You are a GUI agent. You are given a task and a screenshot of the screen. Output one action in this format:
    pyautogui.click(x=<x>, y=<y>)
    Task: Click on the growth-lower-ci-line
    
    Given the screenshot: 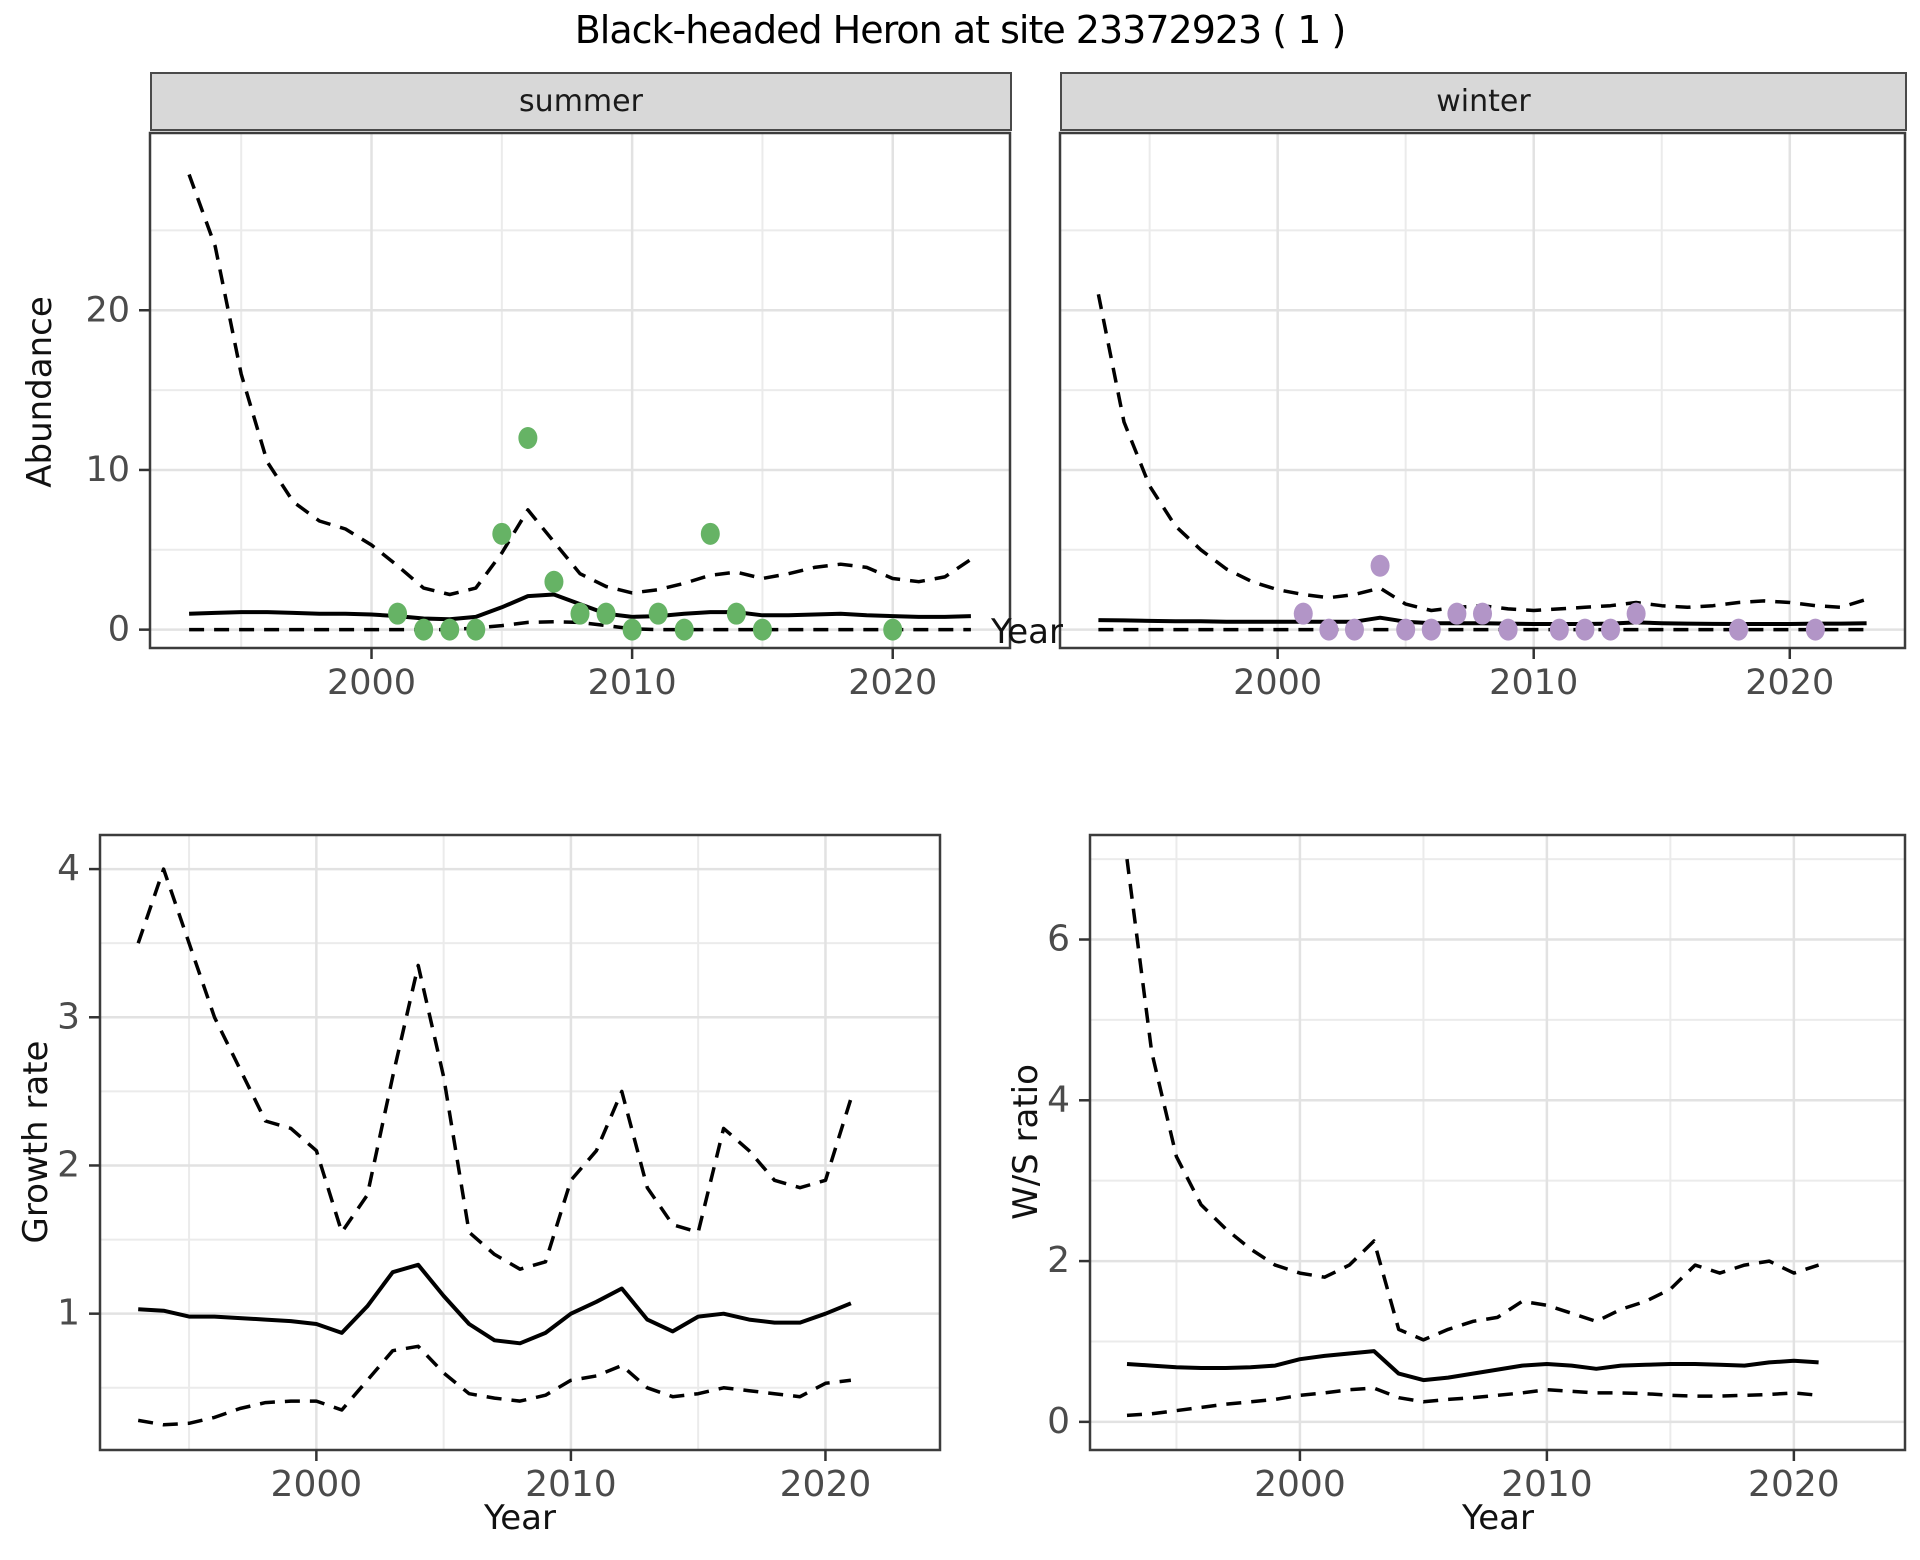 What is the action you would take?
    pyautogui.click(x=494, y=1385)
    